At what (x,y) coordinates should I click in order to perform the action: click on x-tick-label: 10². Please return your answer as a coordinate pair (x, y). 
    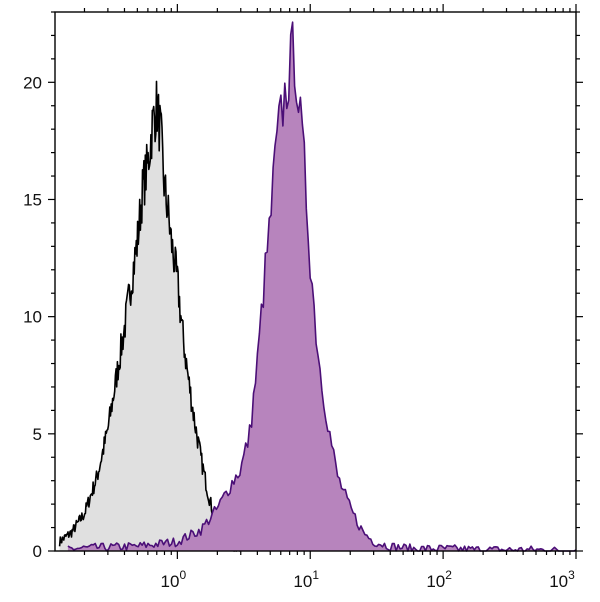
    Looking at the image, I should click on (439, 579).